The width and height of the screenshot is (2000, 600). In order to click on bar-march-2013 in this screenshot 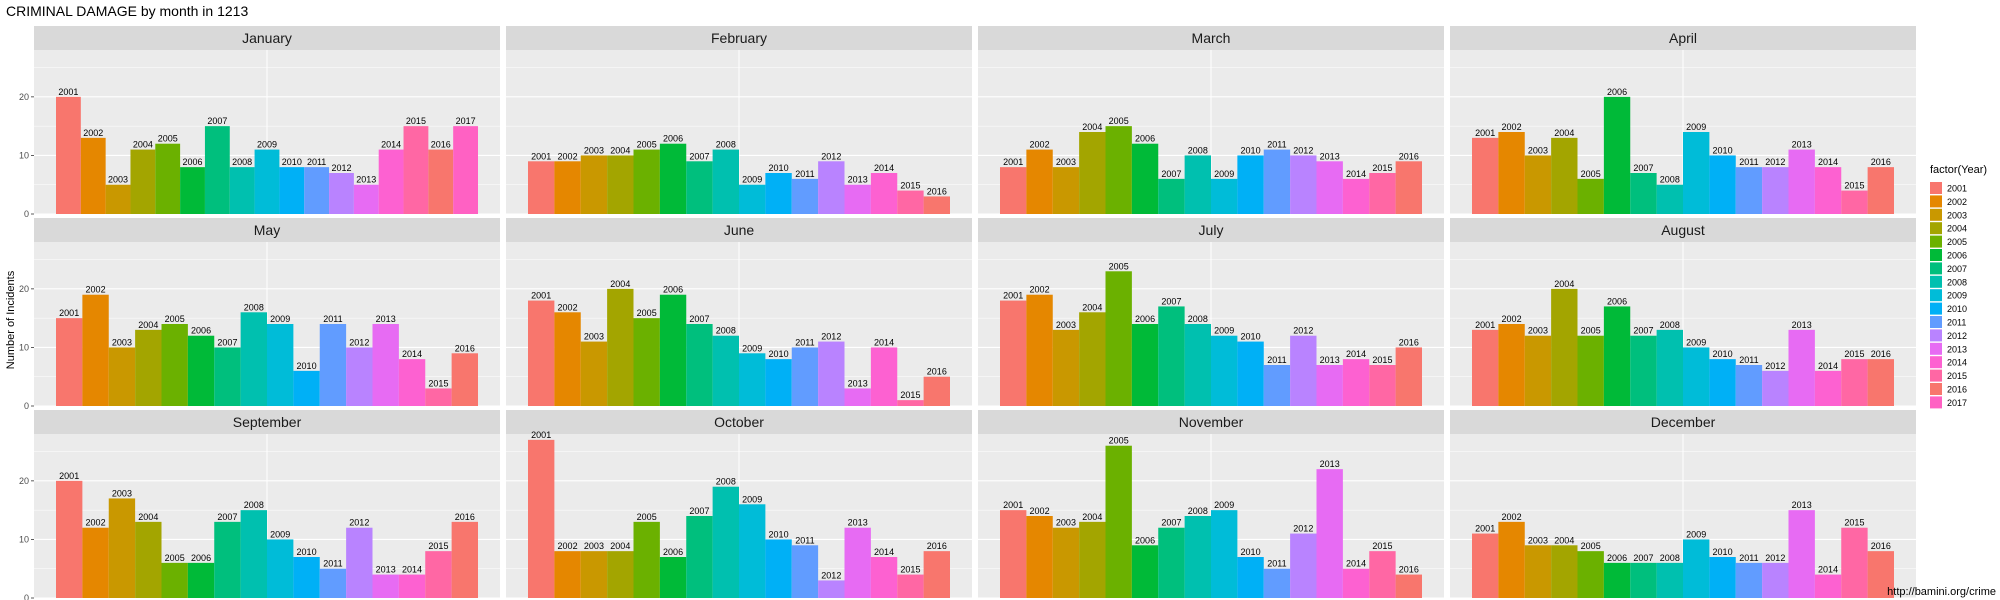, I will do `click(1329, 187)`.